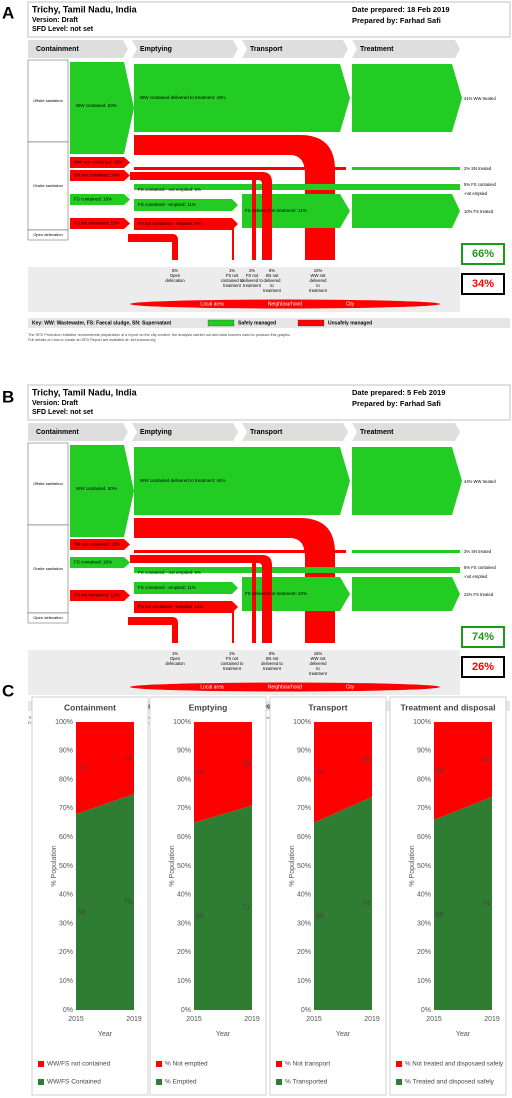 Image resolution: width=512 pixels, height=1098 pixels. Describe the element at coordinates (64, 722) in the screenshot. I see `y-tick-label: 100%` at that location.